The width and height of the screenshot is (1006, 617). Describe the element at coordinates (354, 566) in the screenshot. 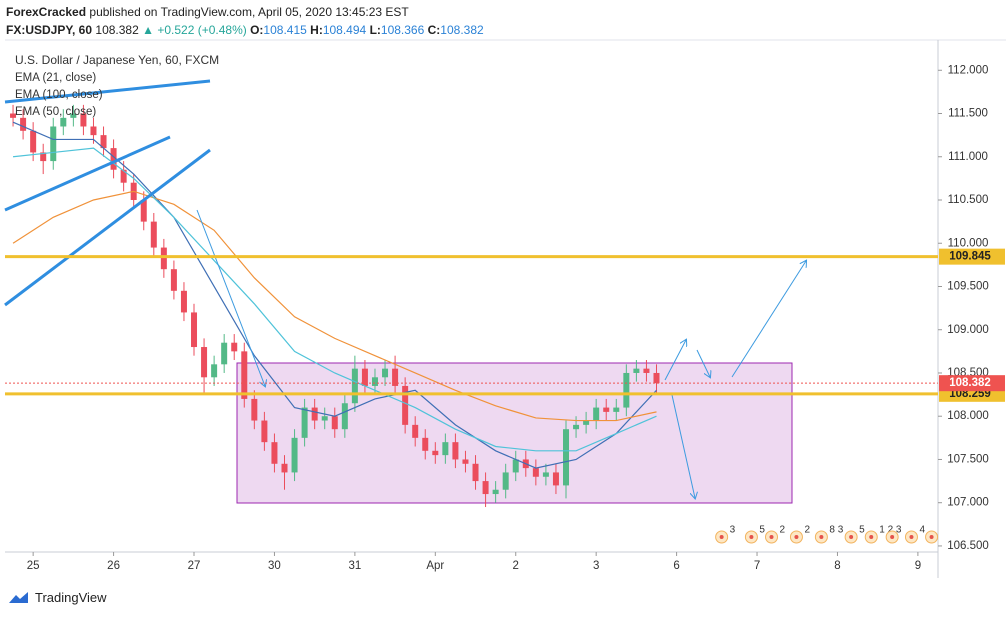

I see `x-tick-label: 31` at that location.